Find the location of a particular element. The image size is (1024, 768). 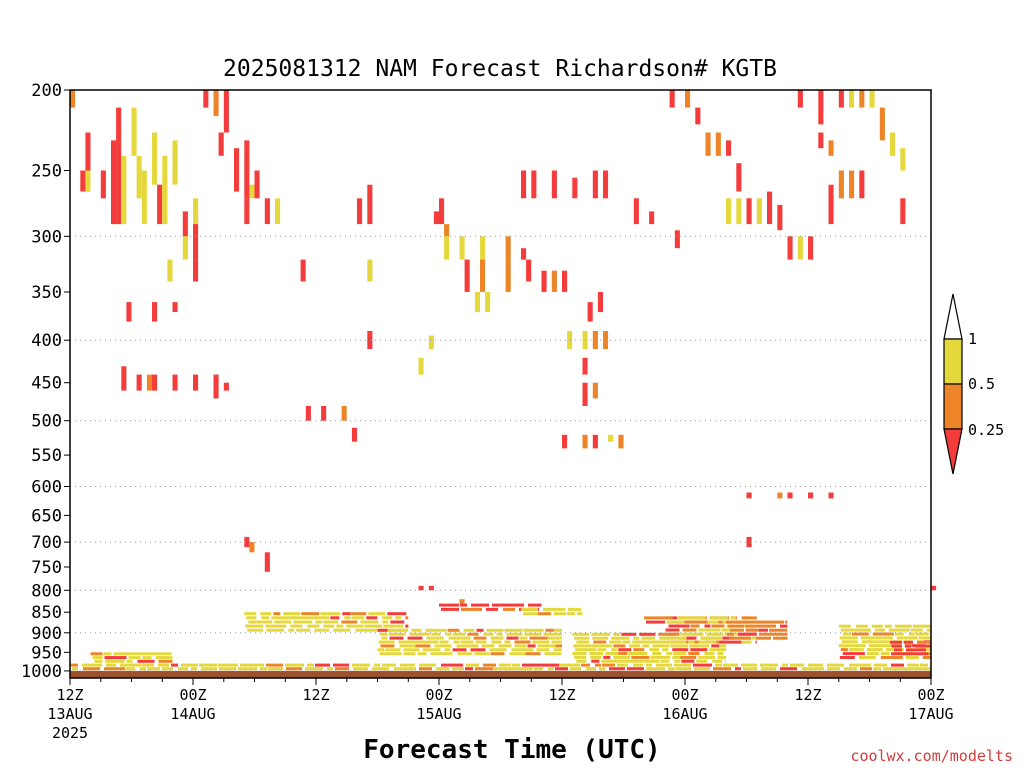

y-tick-label: 400 is located at coordinates (46, 341).